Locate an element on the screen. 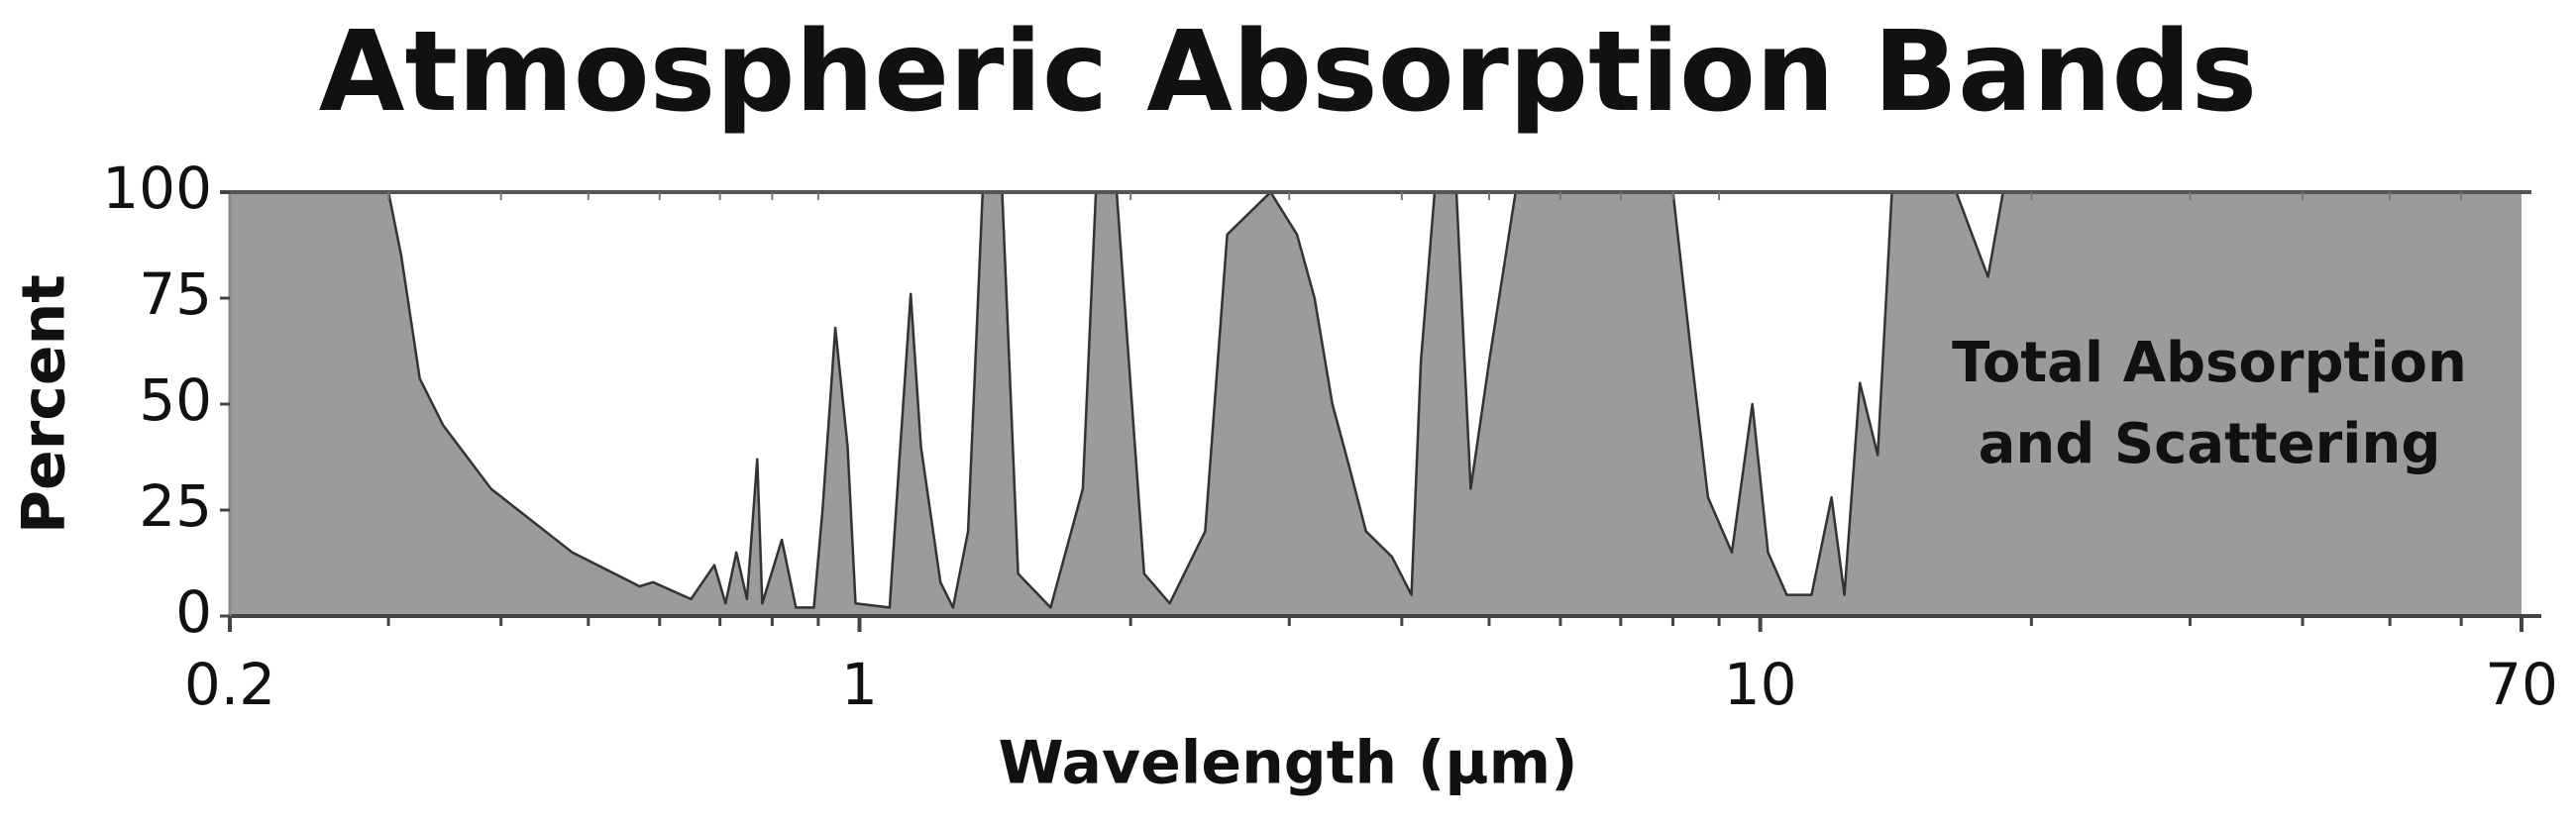  y-tick-label: 0 is located at coordinates (194, 612).